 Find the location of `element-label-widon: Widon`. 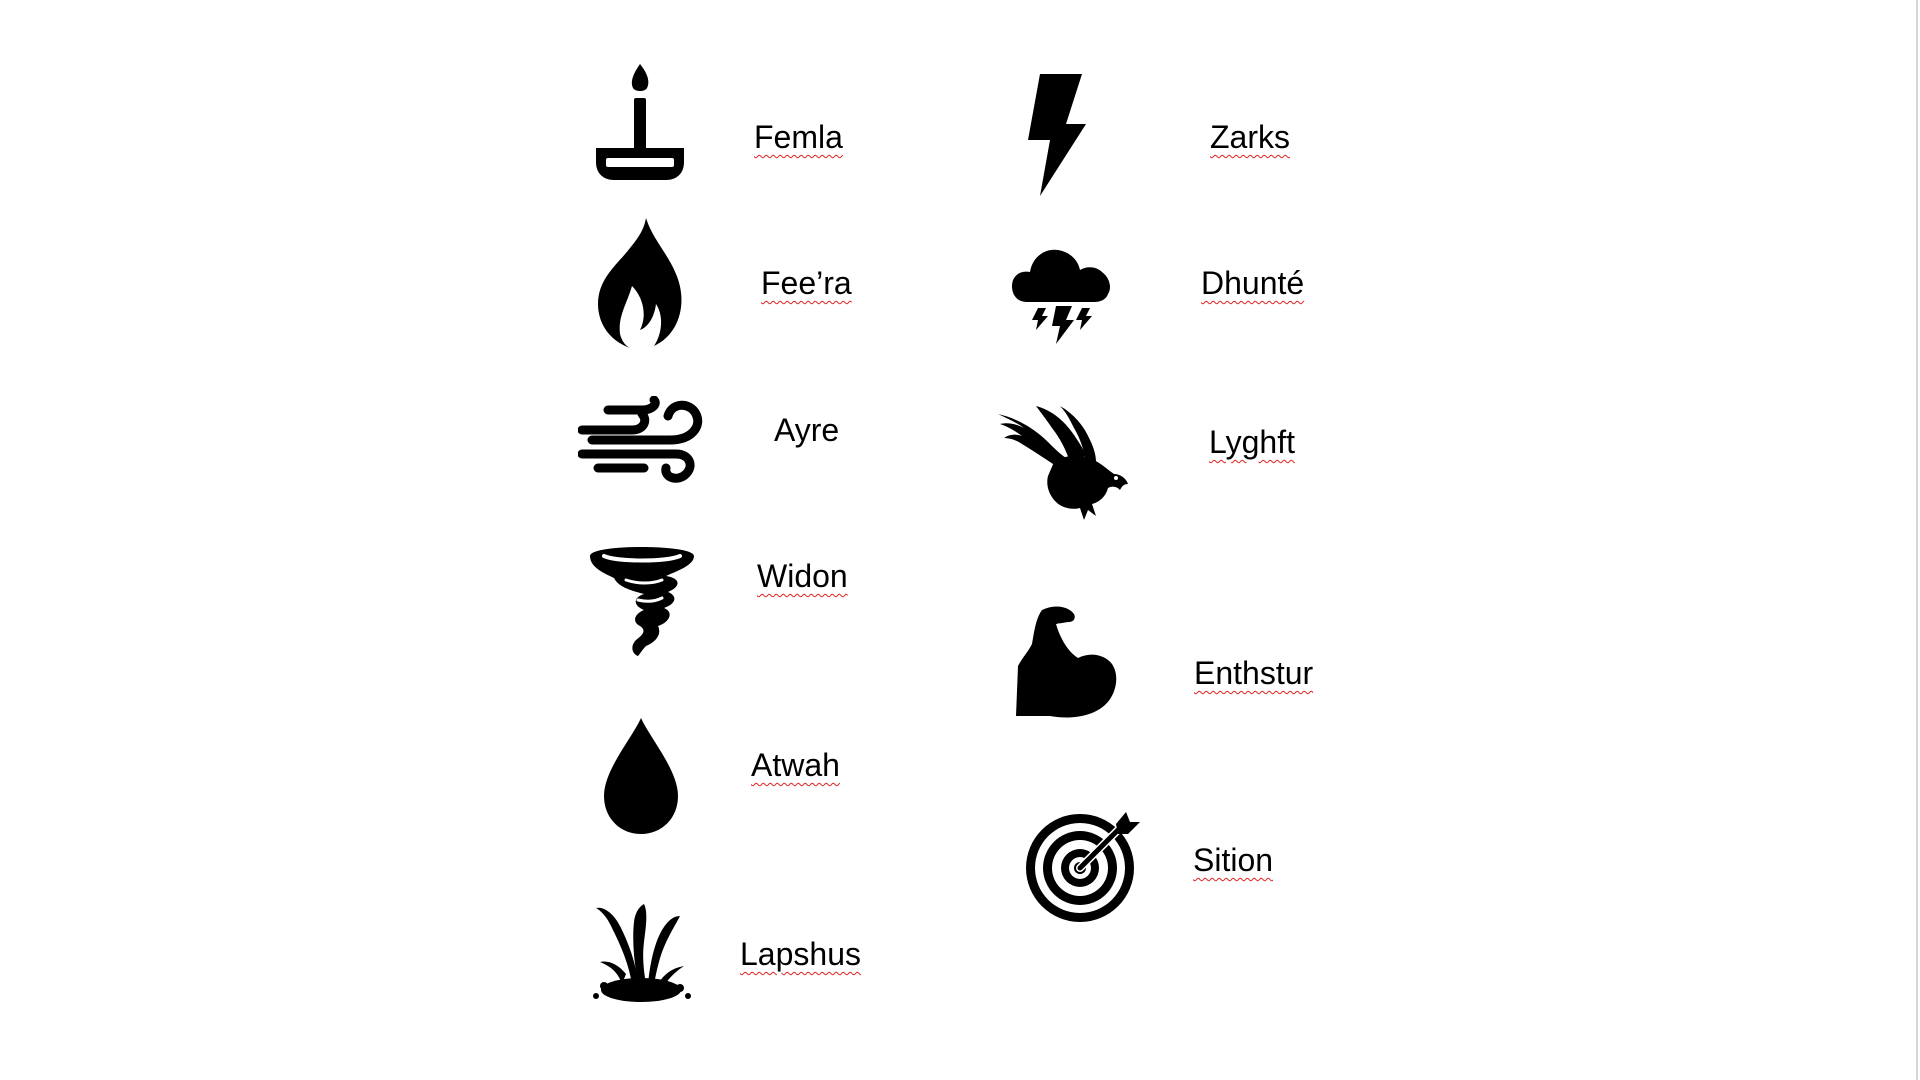

element-label-widon: Widon is located at coordinates (802, 576).